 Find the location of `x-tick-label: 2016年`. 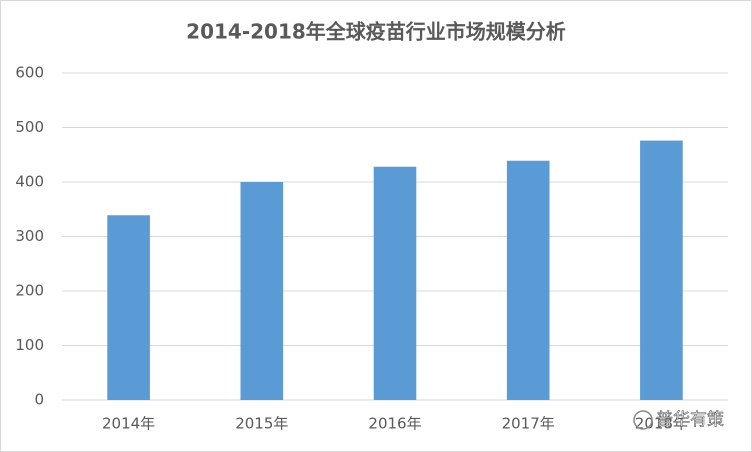

x-tick-label: 2016年 is located at coordinates (394, 424).